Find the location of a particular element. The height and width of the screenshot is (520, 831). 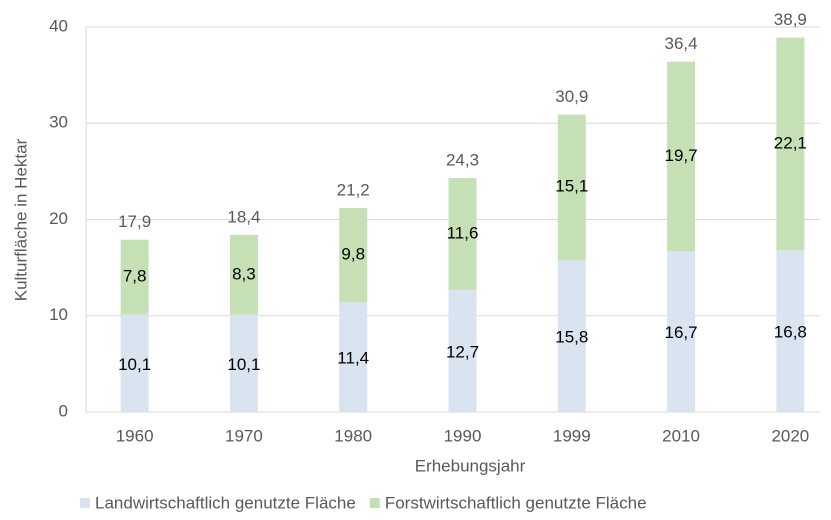

total-label: 21,2 is located at coordinates (353, 189).